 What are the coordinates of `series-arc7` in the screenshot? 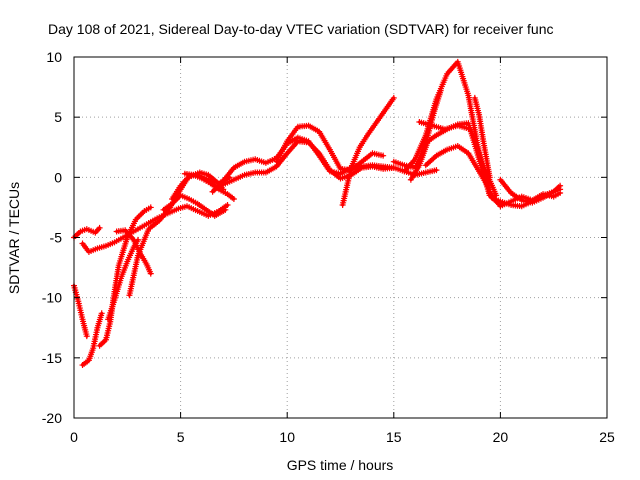 It's located at (133, 252).